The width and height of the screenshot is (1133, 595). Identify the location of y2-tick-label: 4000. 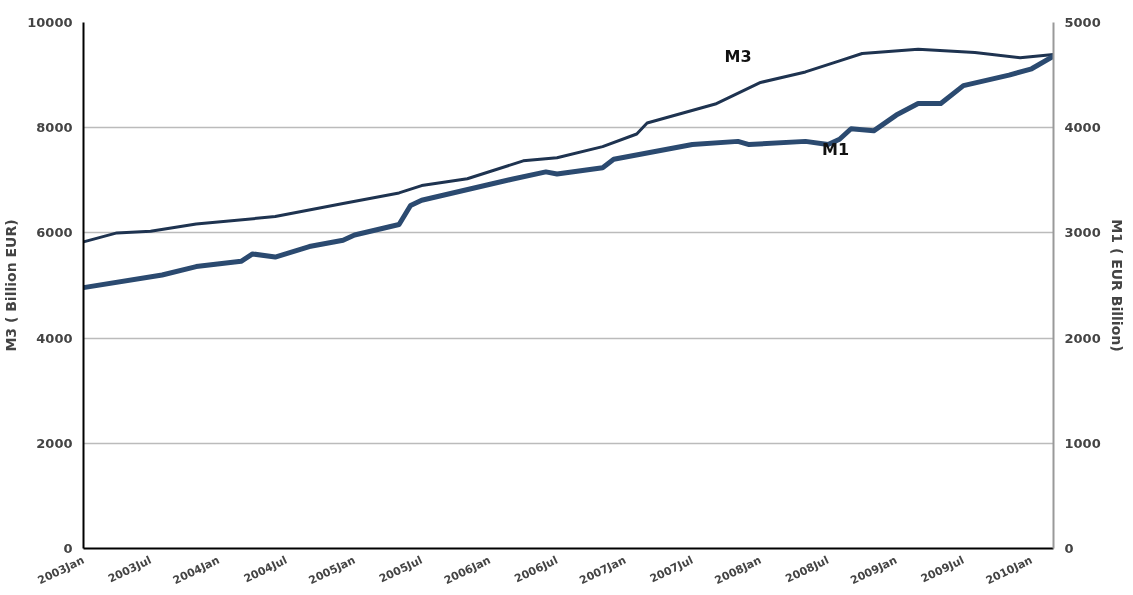
(1082, 128).